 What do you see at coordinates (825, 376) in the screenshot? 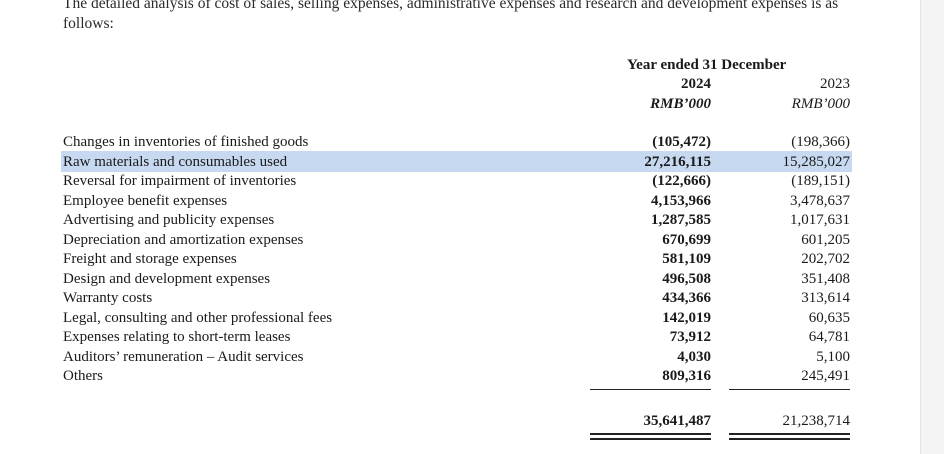
I see `value-2023: 245,491` at bounding box center [825, 376].